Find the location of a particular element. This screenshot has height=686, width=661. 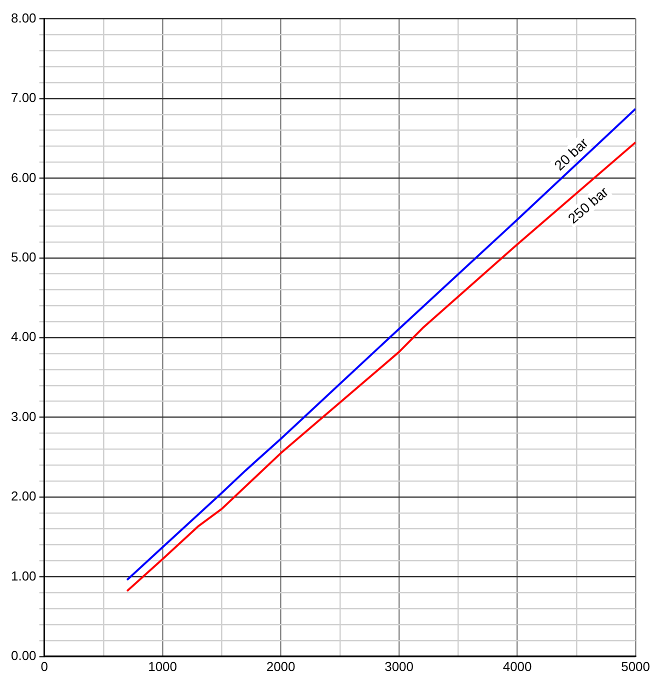

text: 250 bar is located at coordinates (588, 205).